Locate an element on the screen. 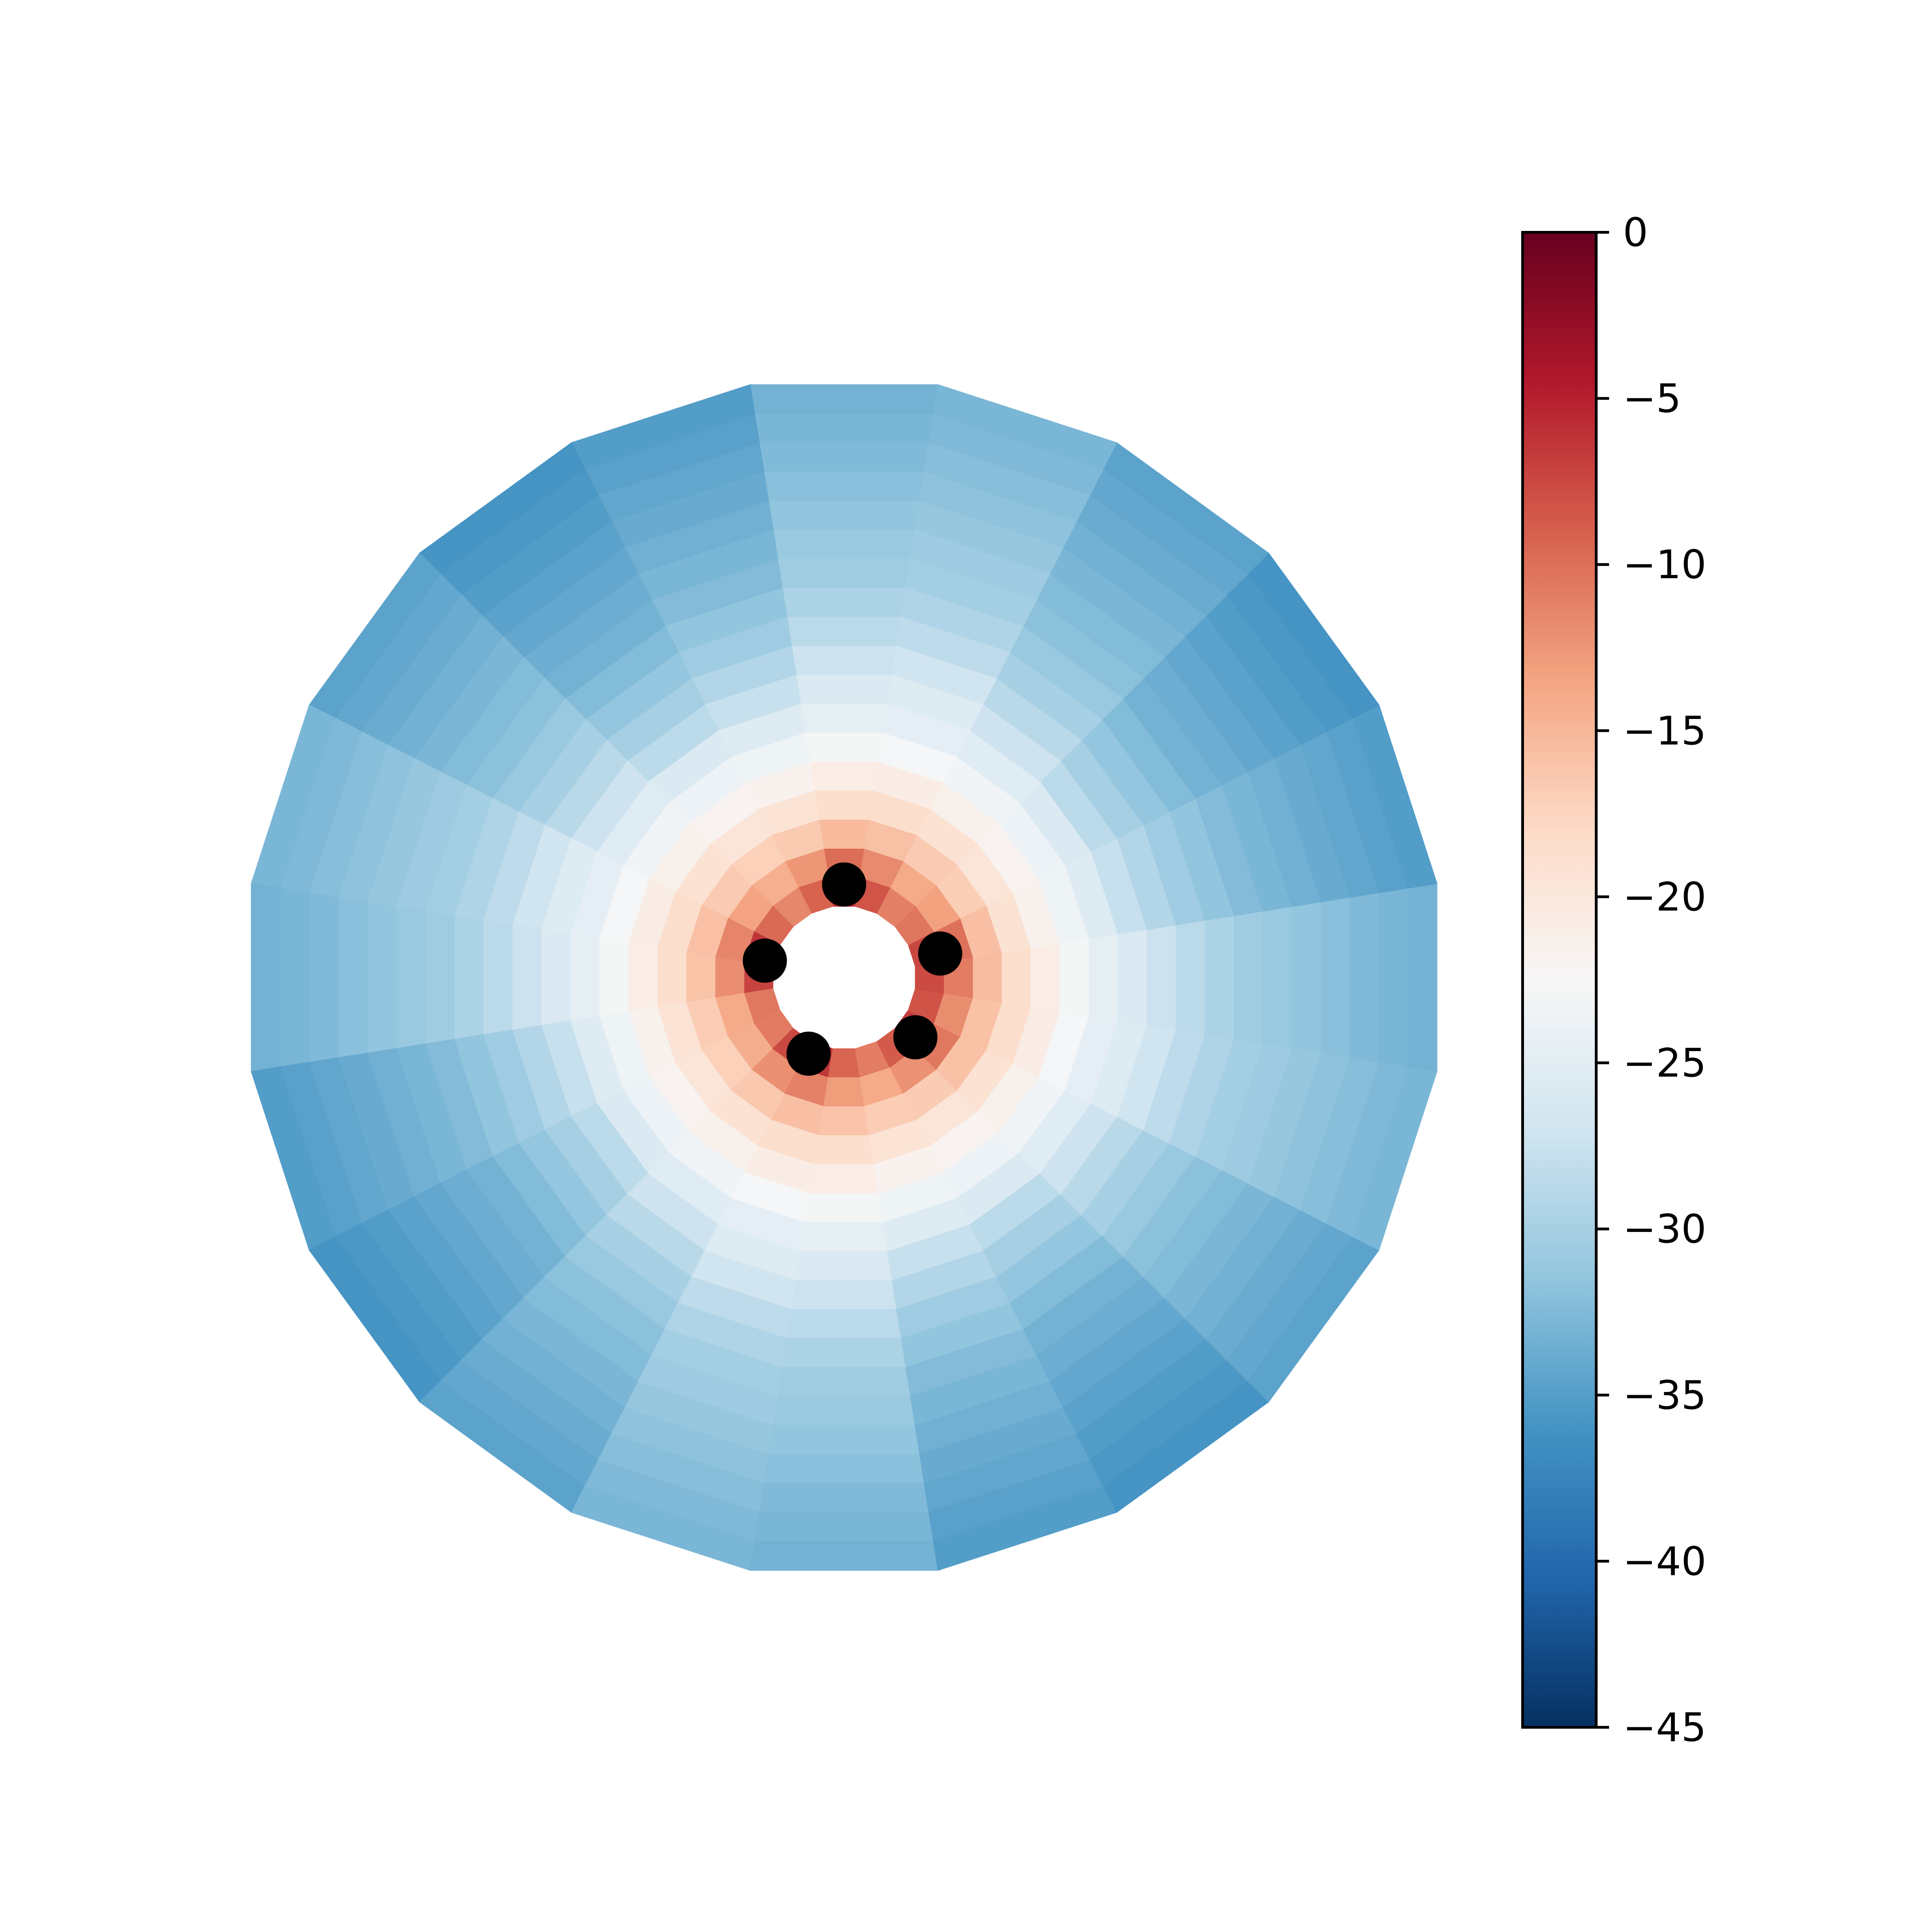  colorbar-tick-label: −10 is located at coordinates (1665, 565).